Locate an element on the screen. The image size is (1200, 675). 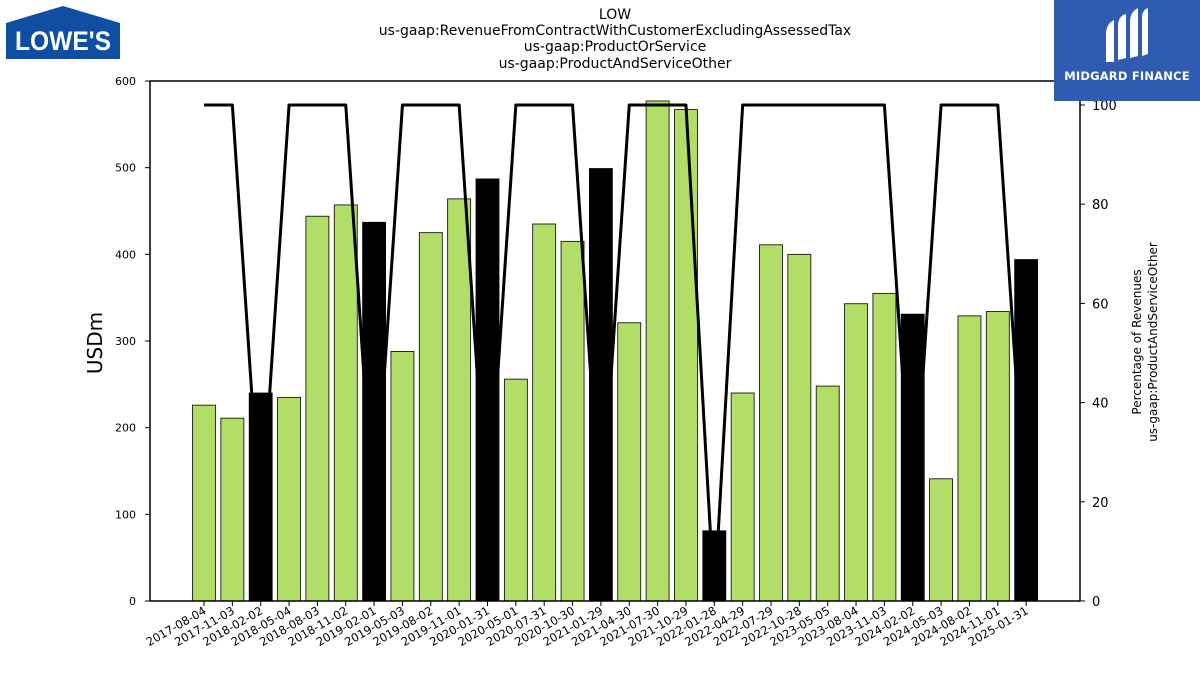
chart-title-axis: us-gaap:ProductOrService is located at coordinates (615, 47).